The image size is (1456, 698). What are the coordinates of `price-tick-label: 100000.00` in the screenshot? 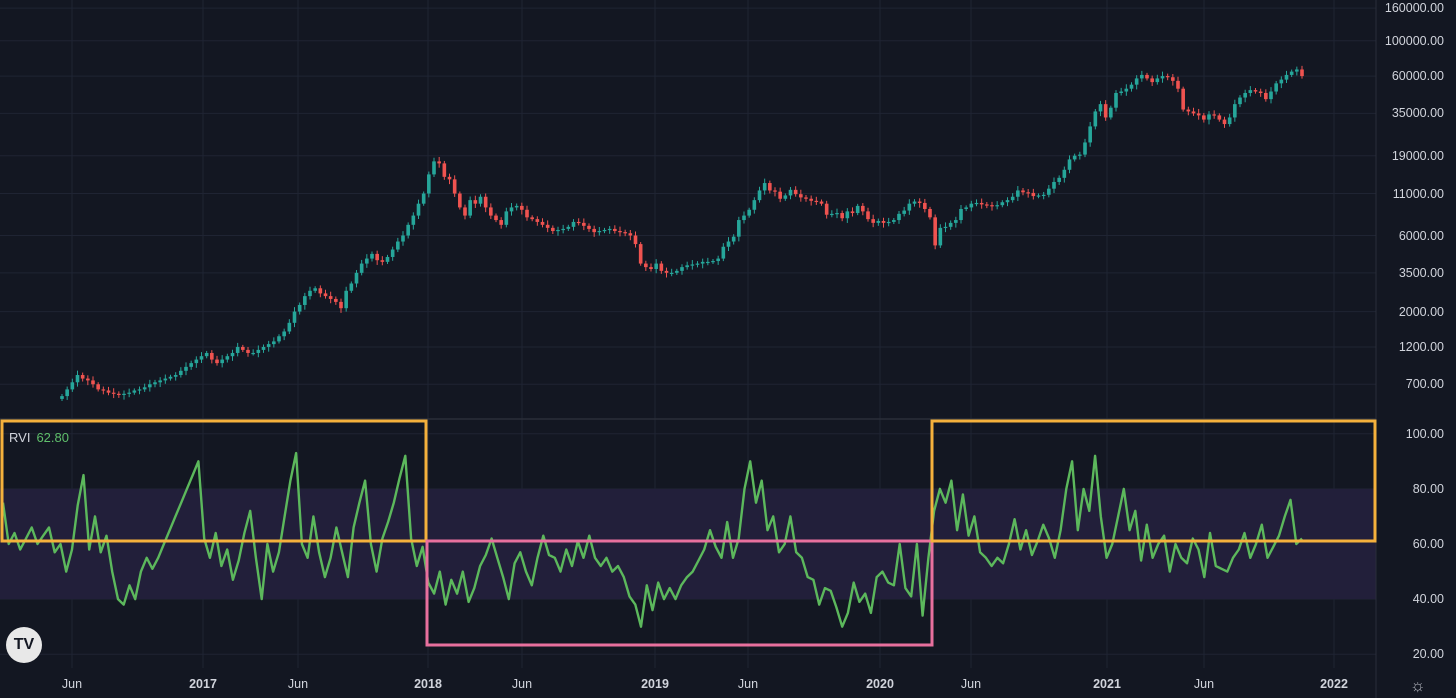 It's located at (1414, 40).